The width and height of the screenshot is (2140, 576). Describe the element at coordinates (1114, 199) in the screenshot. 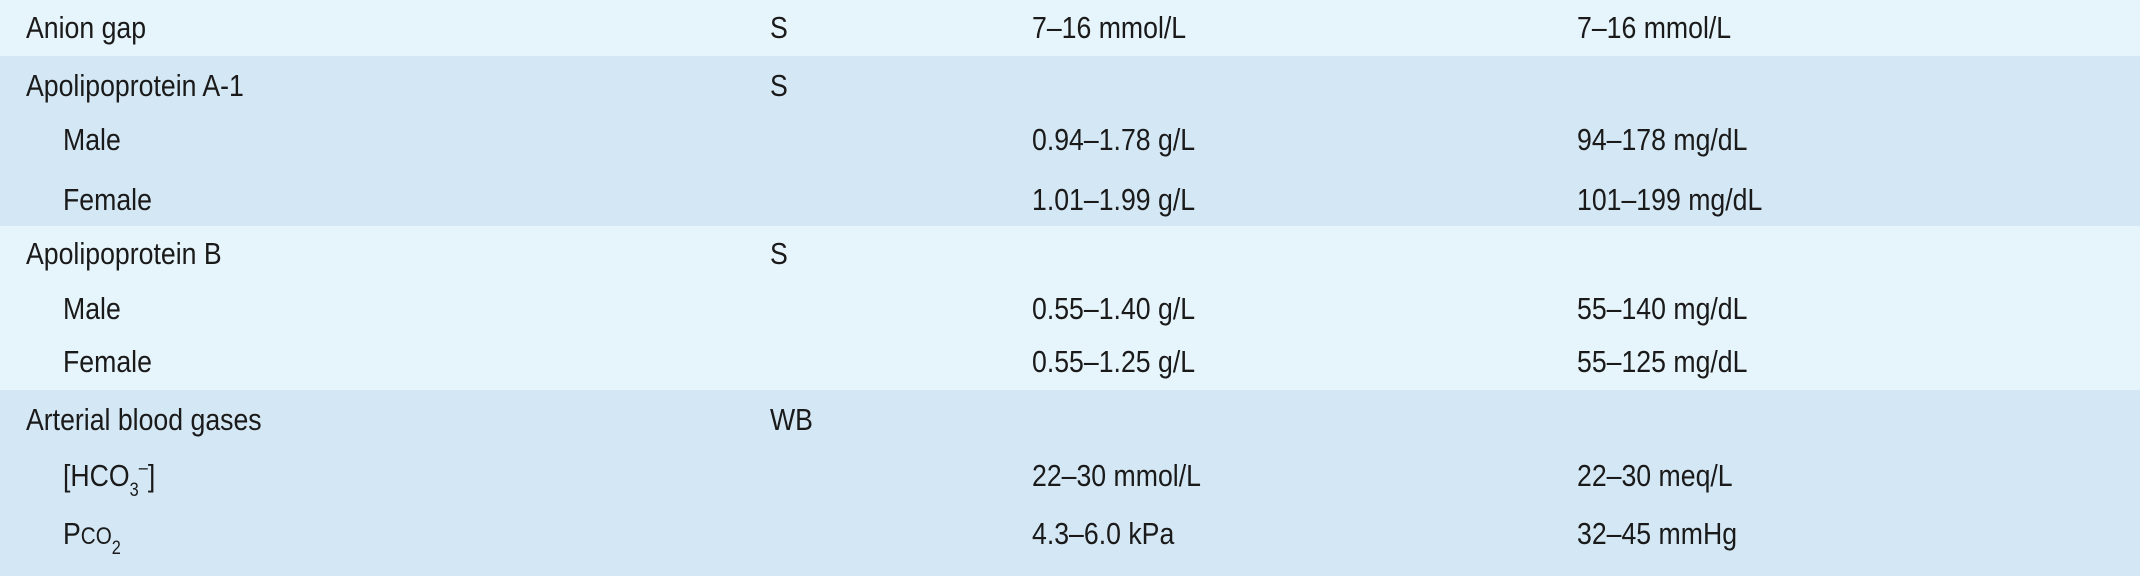

I see `si-units-value: 1.01–1.99 g/L` at that location.